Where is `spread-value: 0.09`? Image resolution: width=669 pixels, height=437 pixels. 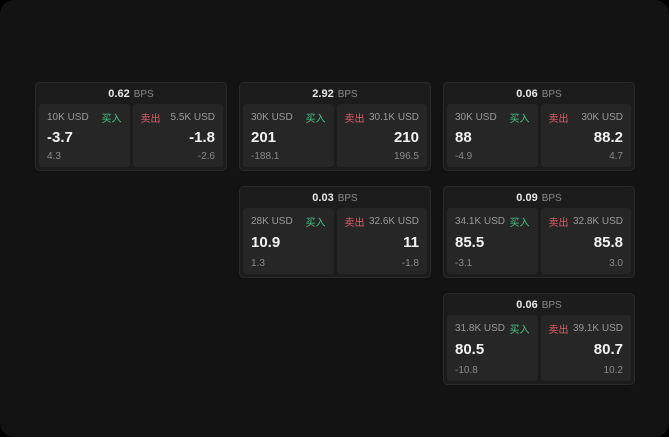 spread-value: 0.09 is located at coordinates (527, 198).